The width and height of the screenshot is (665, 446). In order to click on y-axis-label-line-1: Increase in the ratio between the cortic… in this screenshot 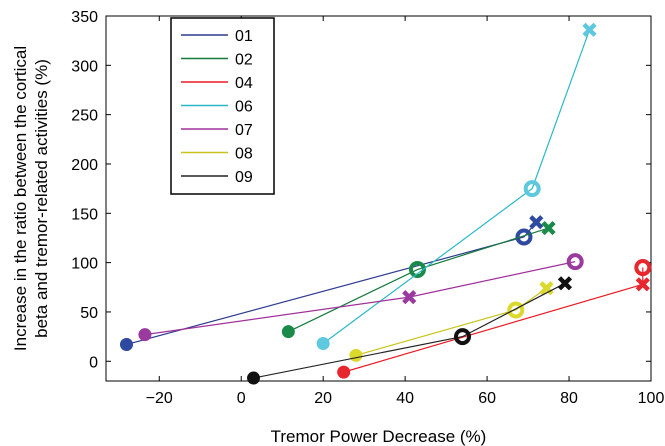, I will do `click(20, 198)`.